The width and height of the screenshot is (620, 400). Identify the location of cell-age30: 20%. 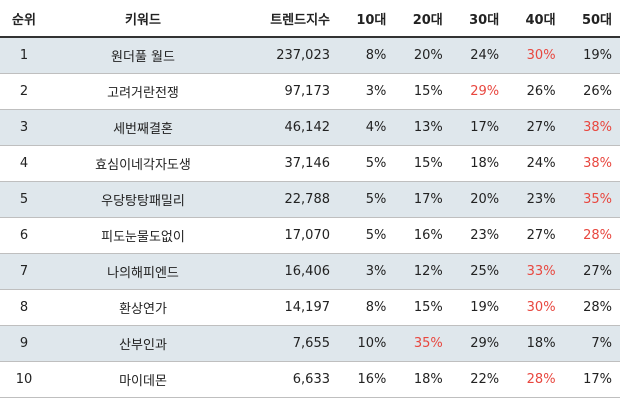
(485, 199).